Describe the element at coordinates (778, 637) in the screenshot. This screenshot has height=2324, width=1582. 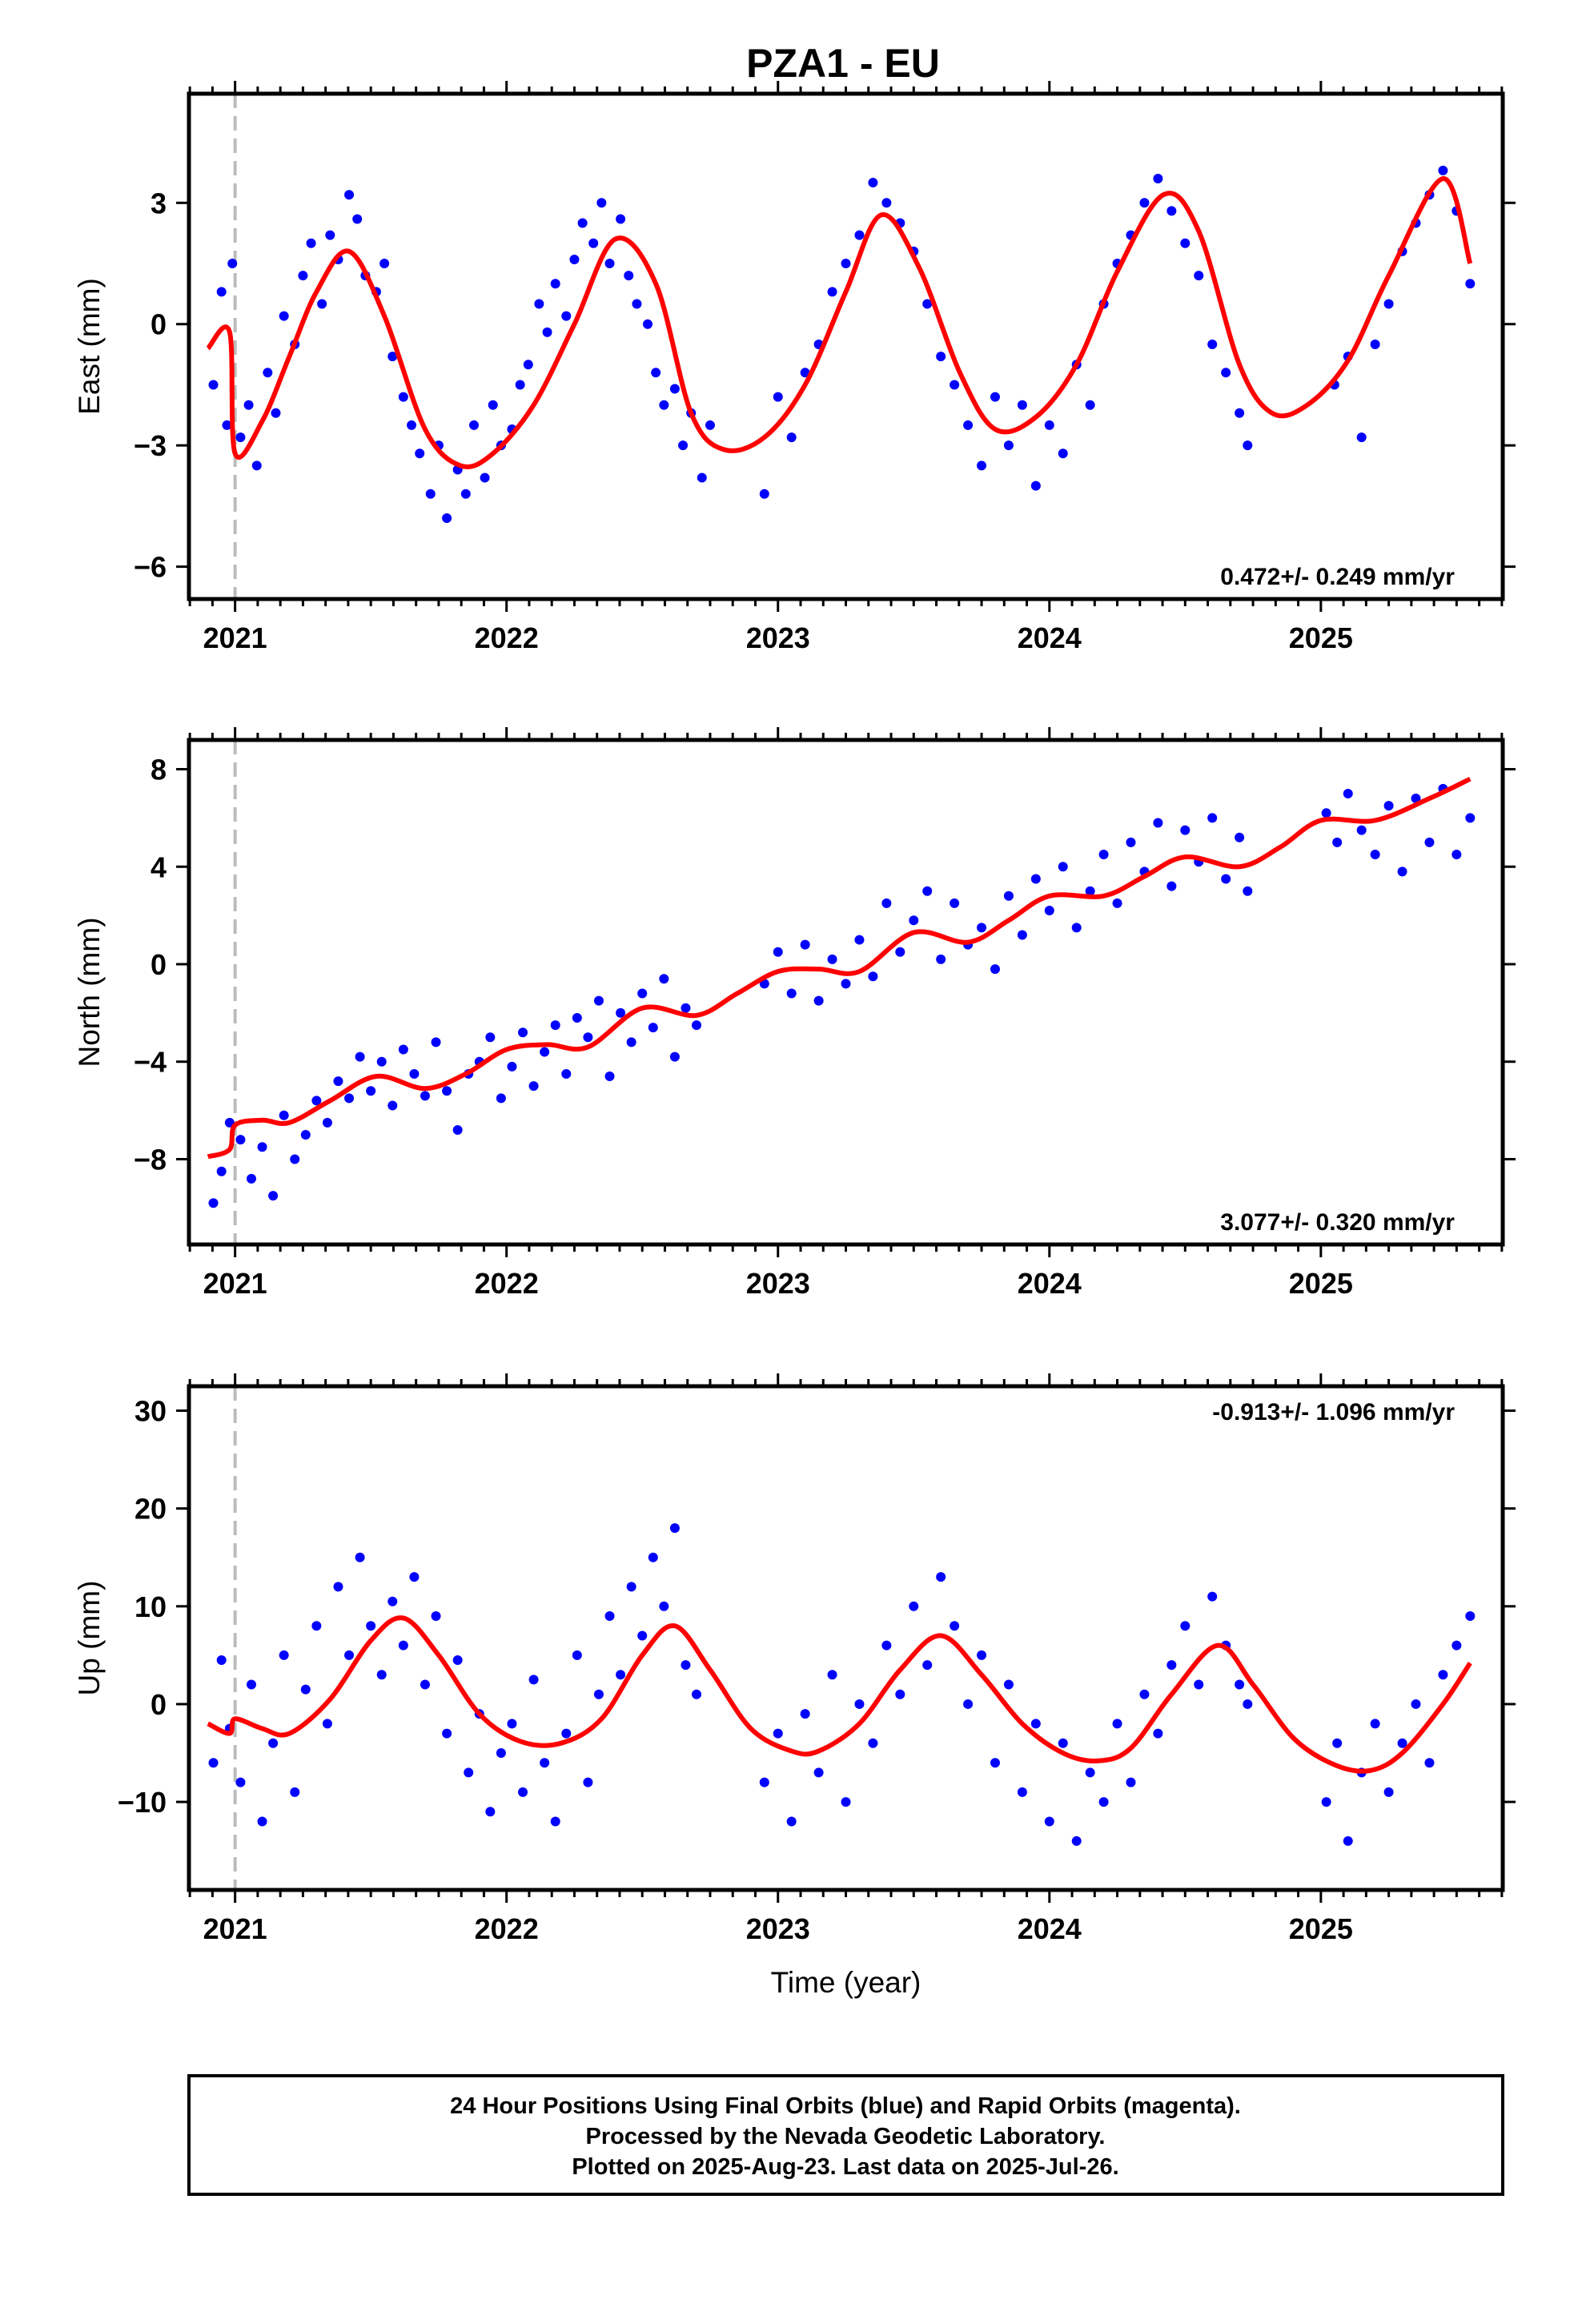
I see `east-x-tick-label: 2023` at that location.